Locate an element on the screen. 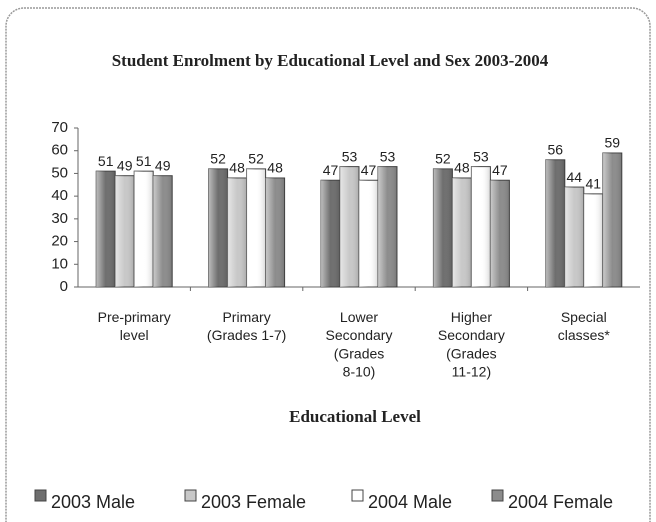  legend-label: 2004 Female is located at coordinates (560, 502).